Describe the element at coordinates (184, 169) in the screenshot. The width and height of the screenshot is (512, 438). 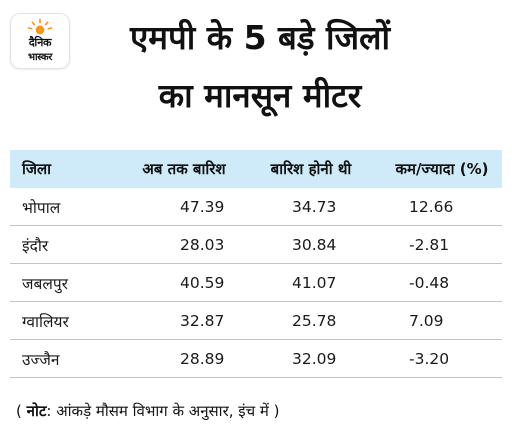
I see `header-rainfall-so-far: अब तक बारिश` at that location.